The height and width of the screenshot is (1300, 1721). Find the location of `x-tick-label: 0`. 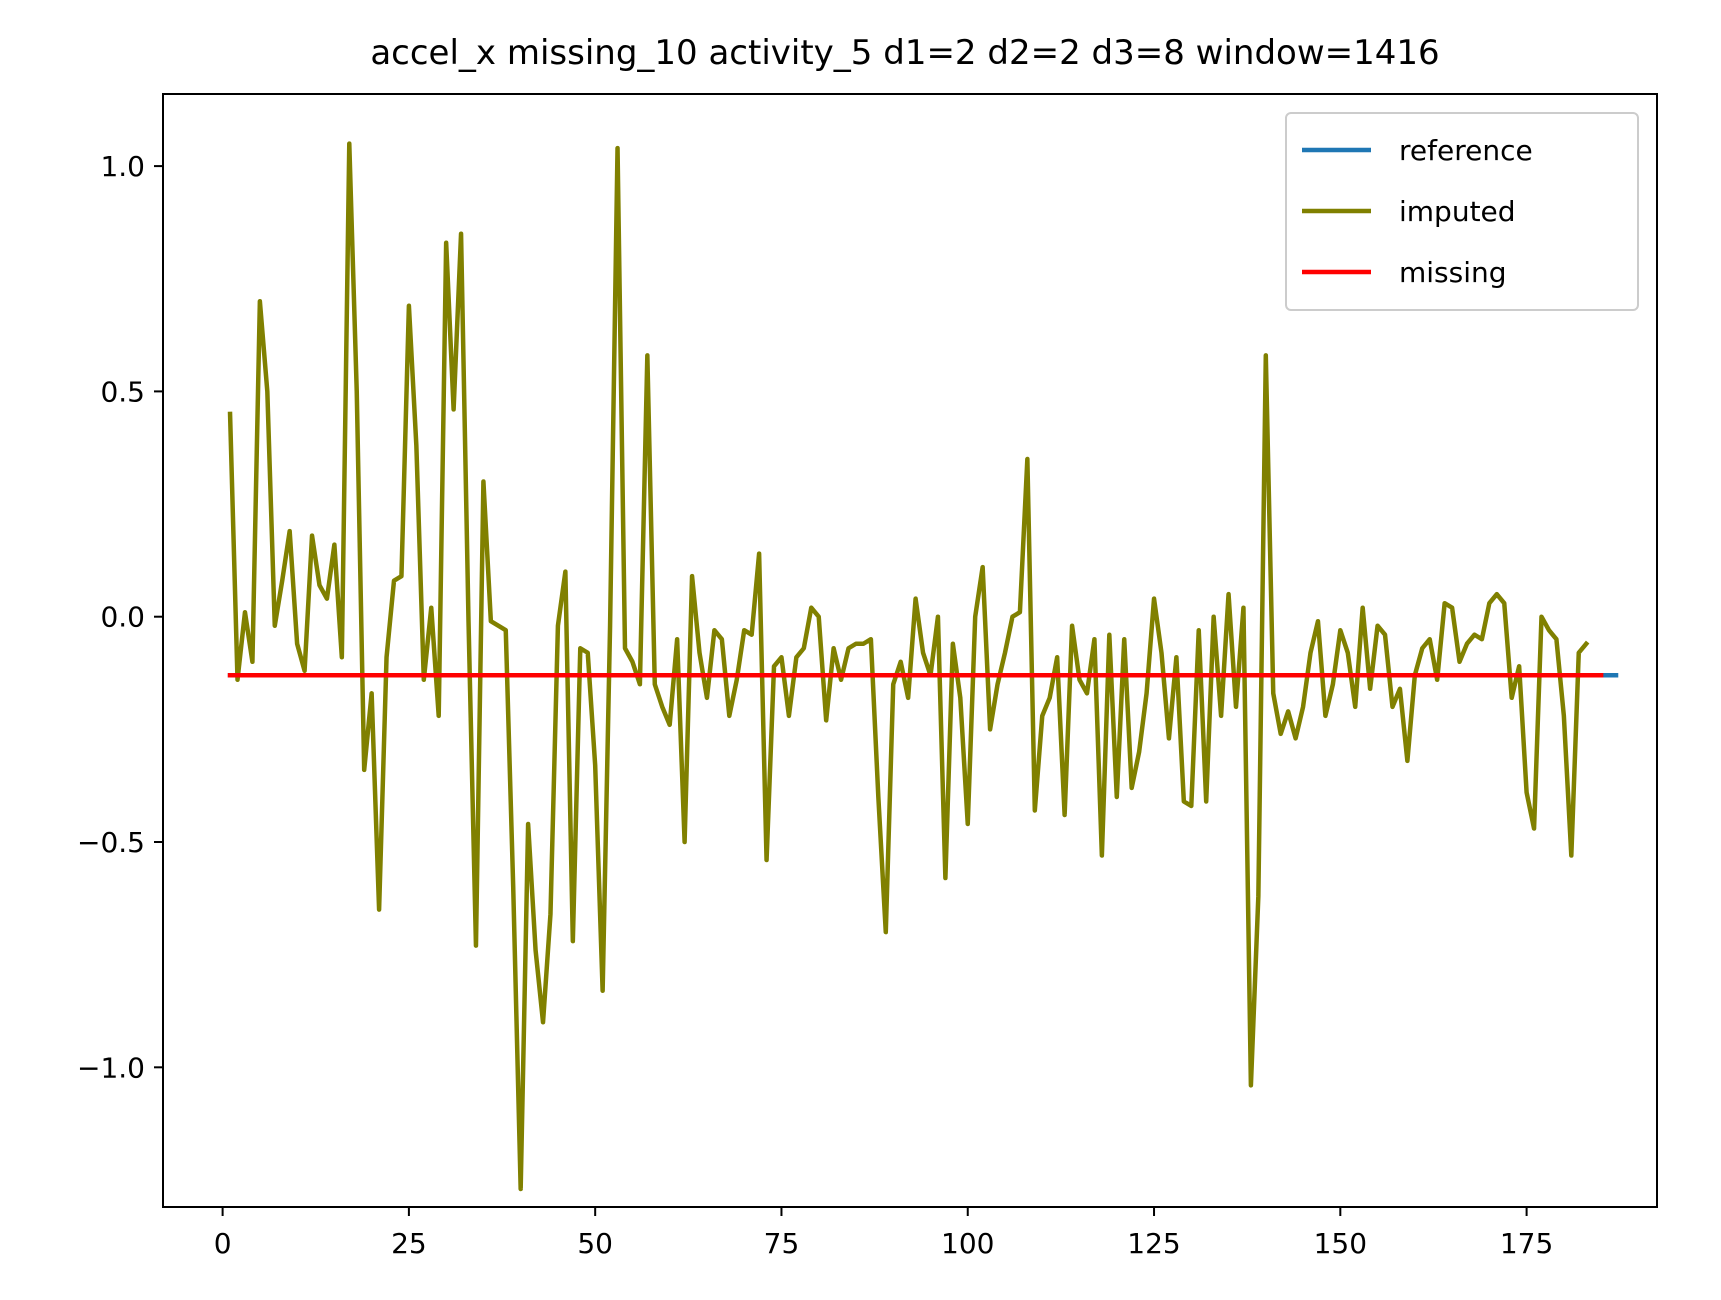

x-tick-label: 0 is located at coordinates (223, 1243).